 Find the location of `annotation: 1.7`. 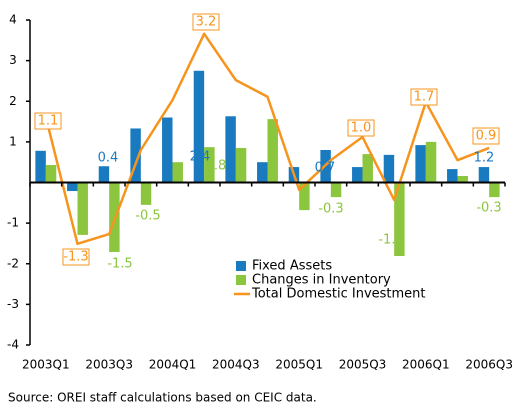

annotation: 1.7 is located at coordinates (424, 97).